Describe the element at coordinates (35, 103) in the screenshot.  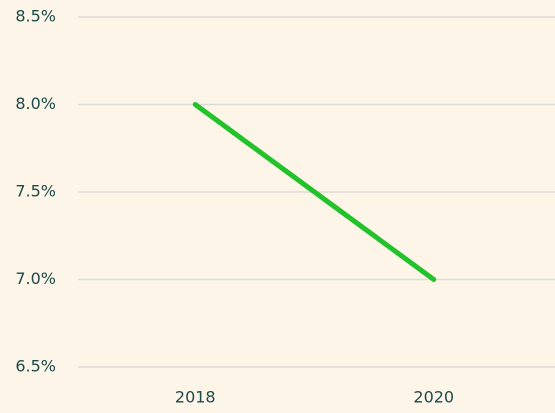
I see `y-tick-label: 8.0%` at that location.